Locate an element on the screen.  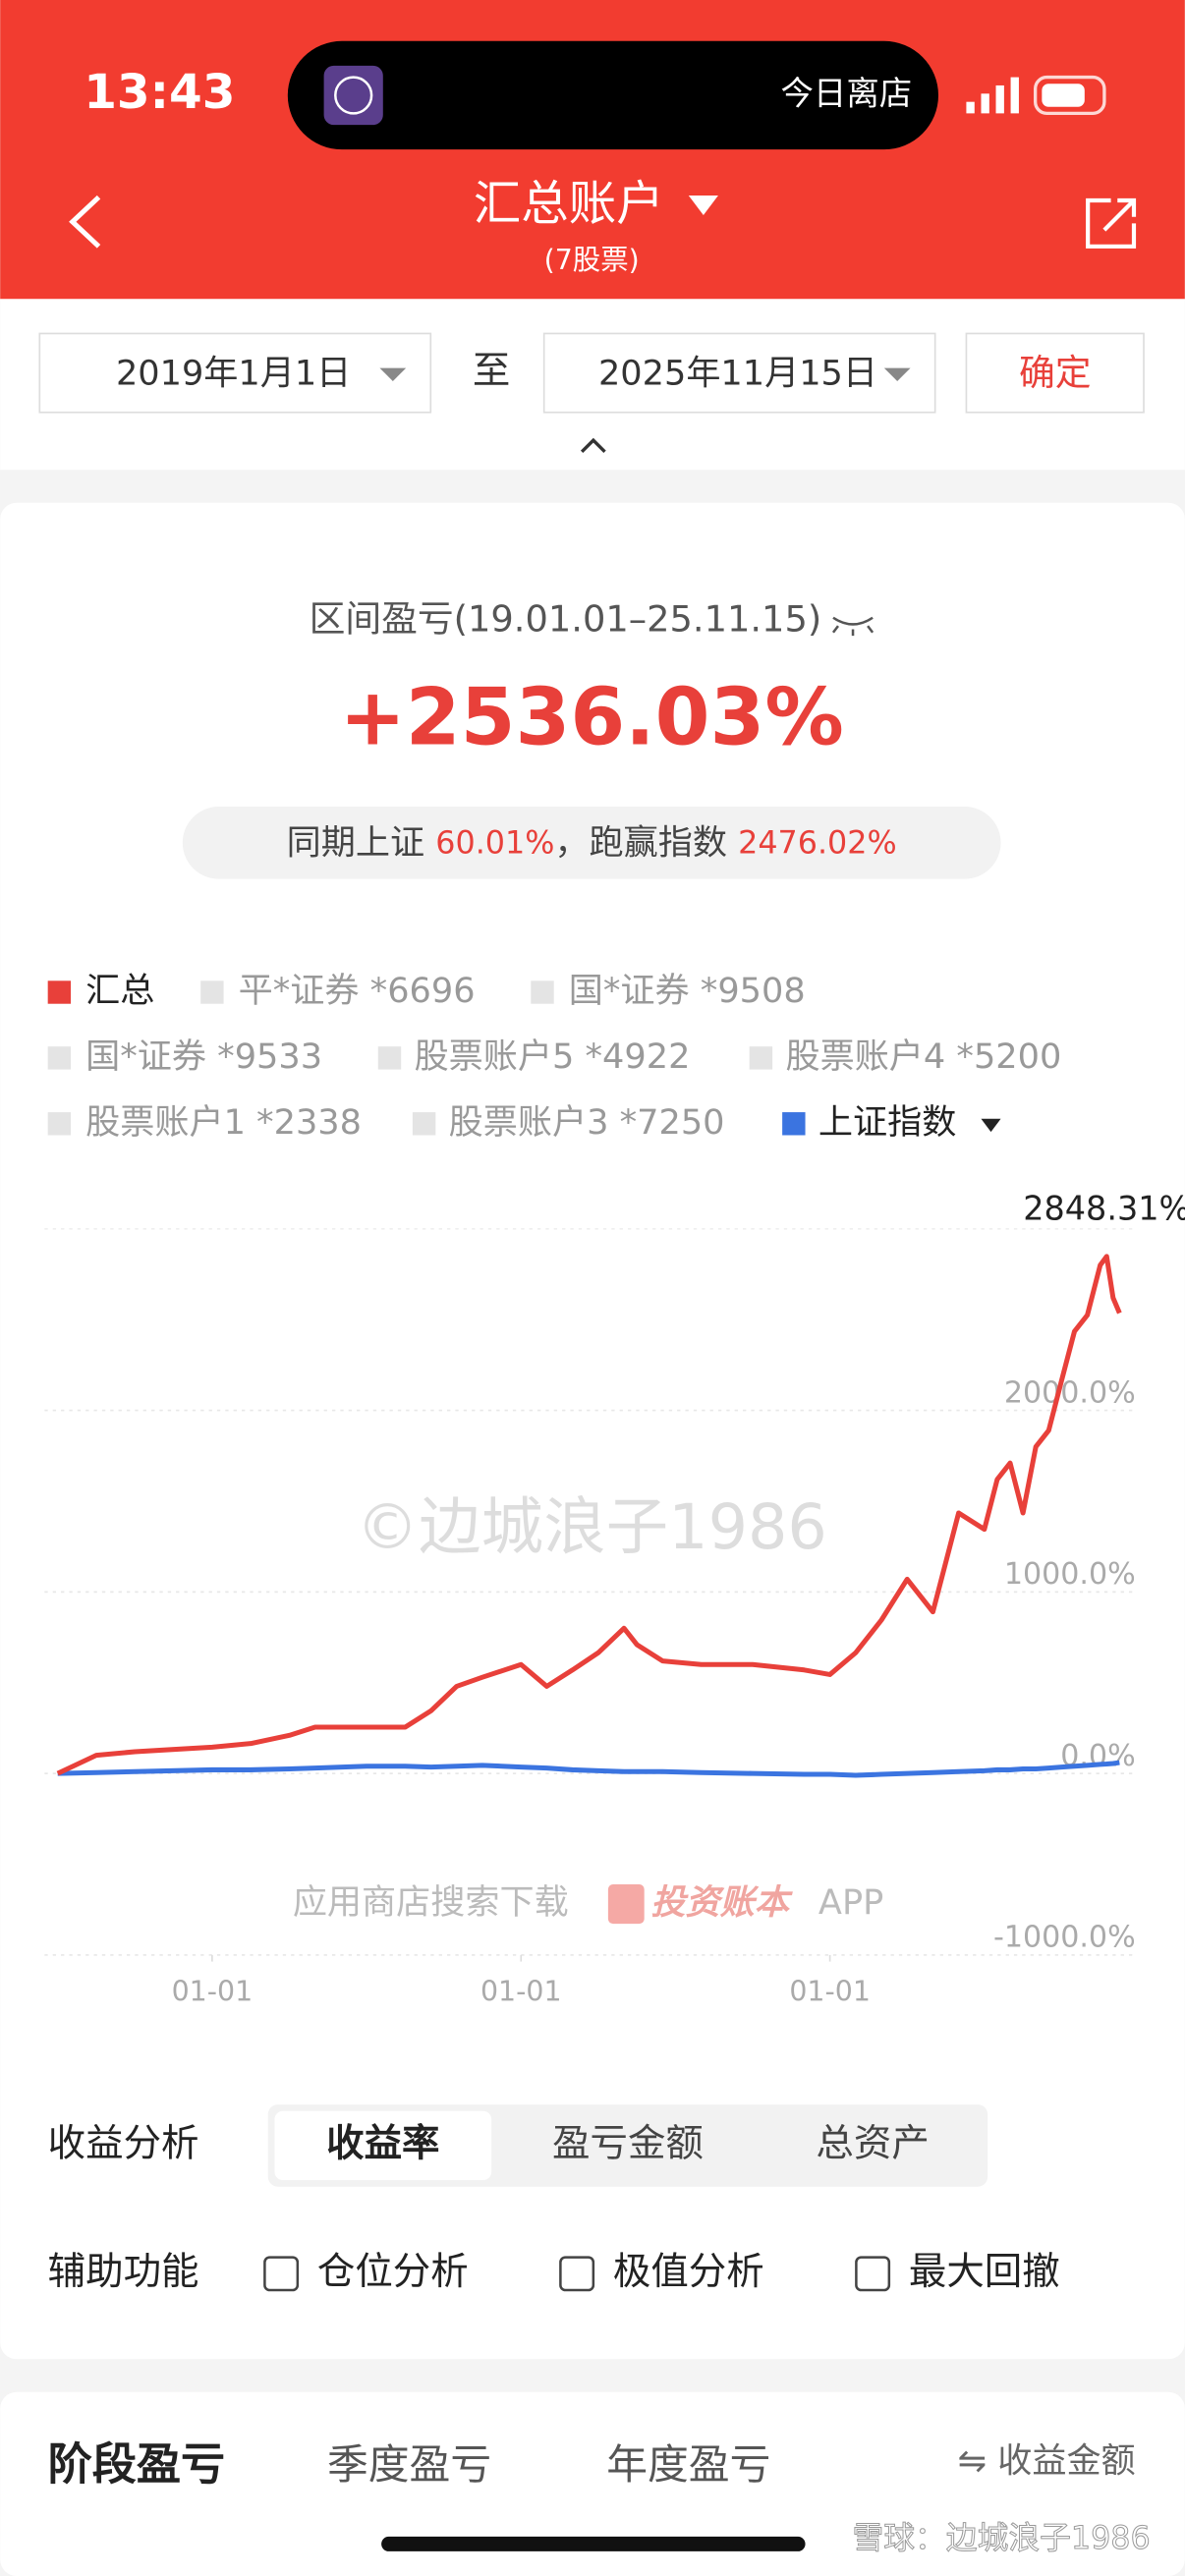
legend-dropdown is located at coordinates (991, 1125).